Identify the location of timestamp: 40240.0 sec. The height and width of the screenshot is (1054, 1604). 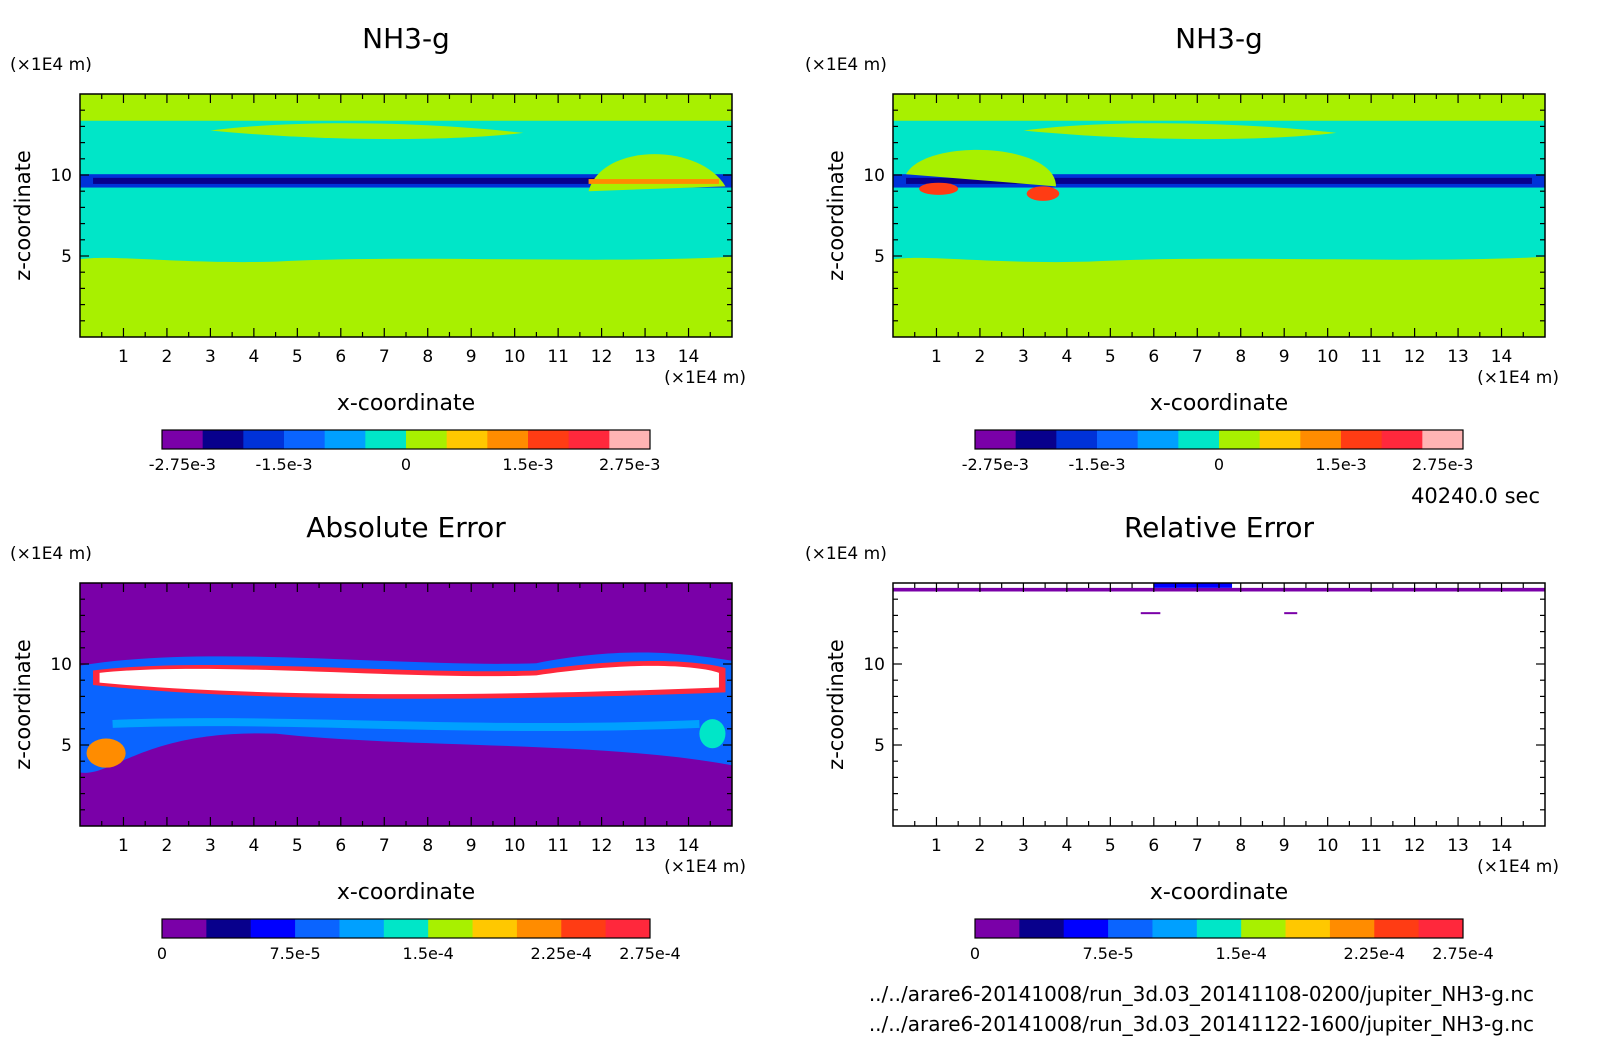
(1475, 496).